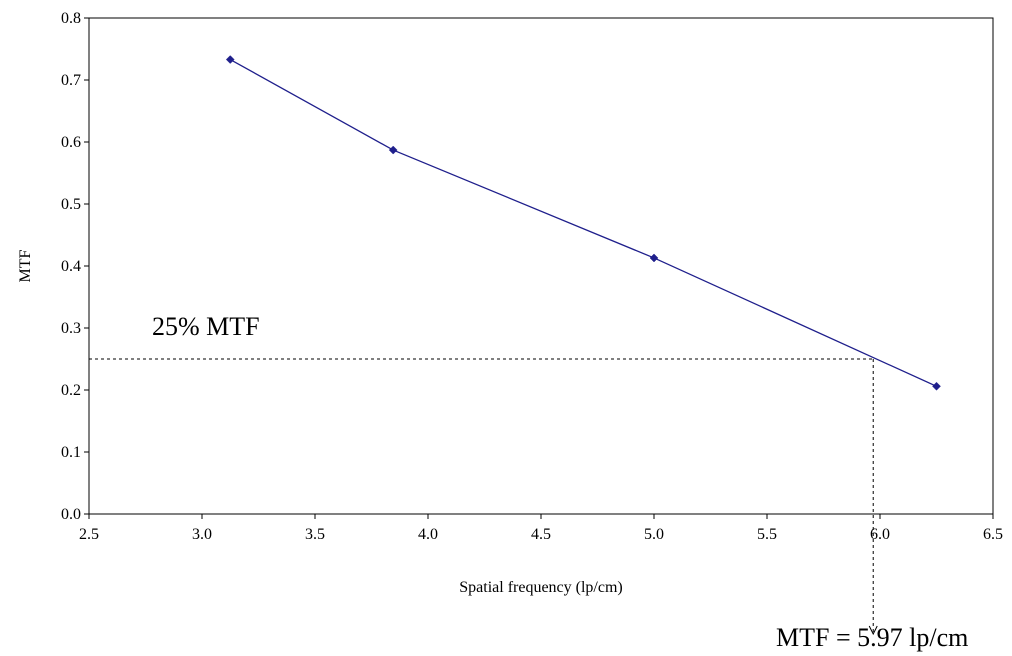  I want to click on y-tick-label: 0.1, so click(71, 452).